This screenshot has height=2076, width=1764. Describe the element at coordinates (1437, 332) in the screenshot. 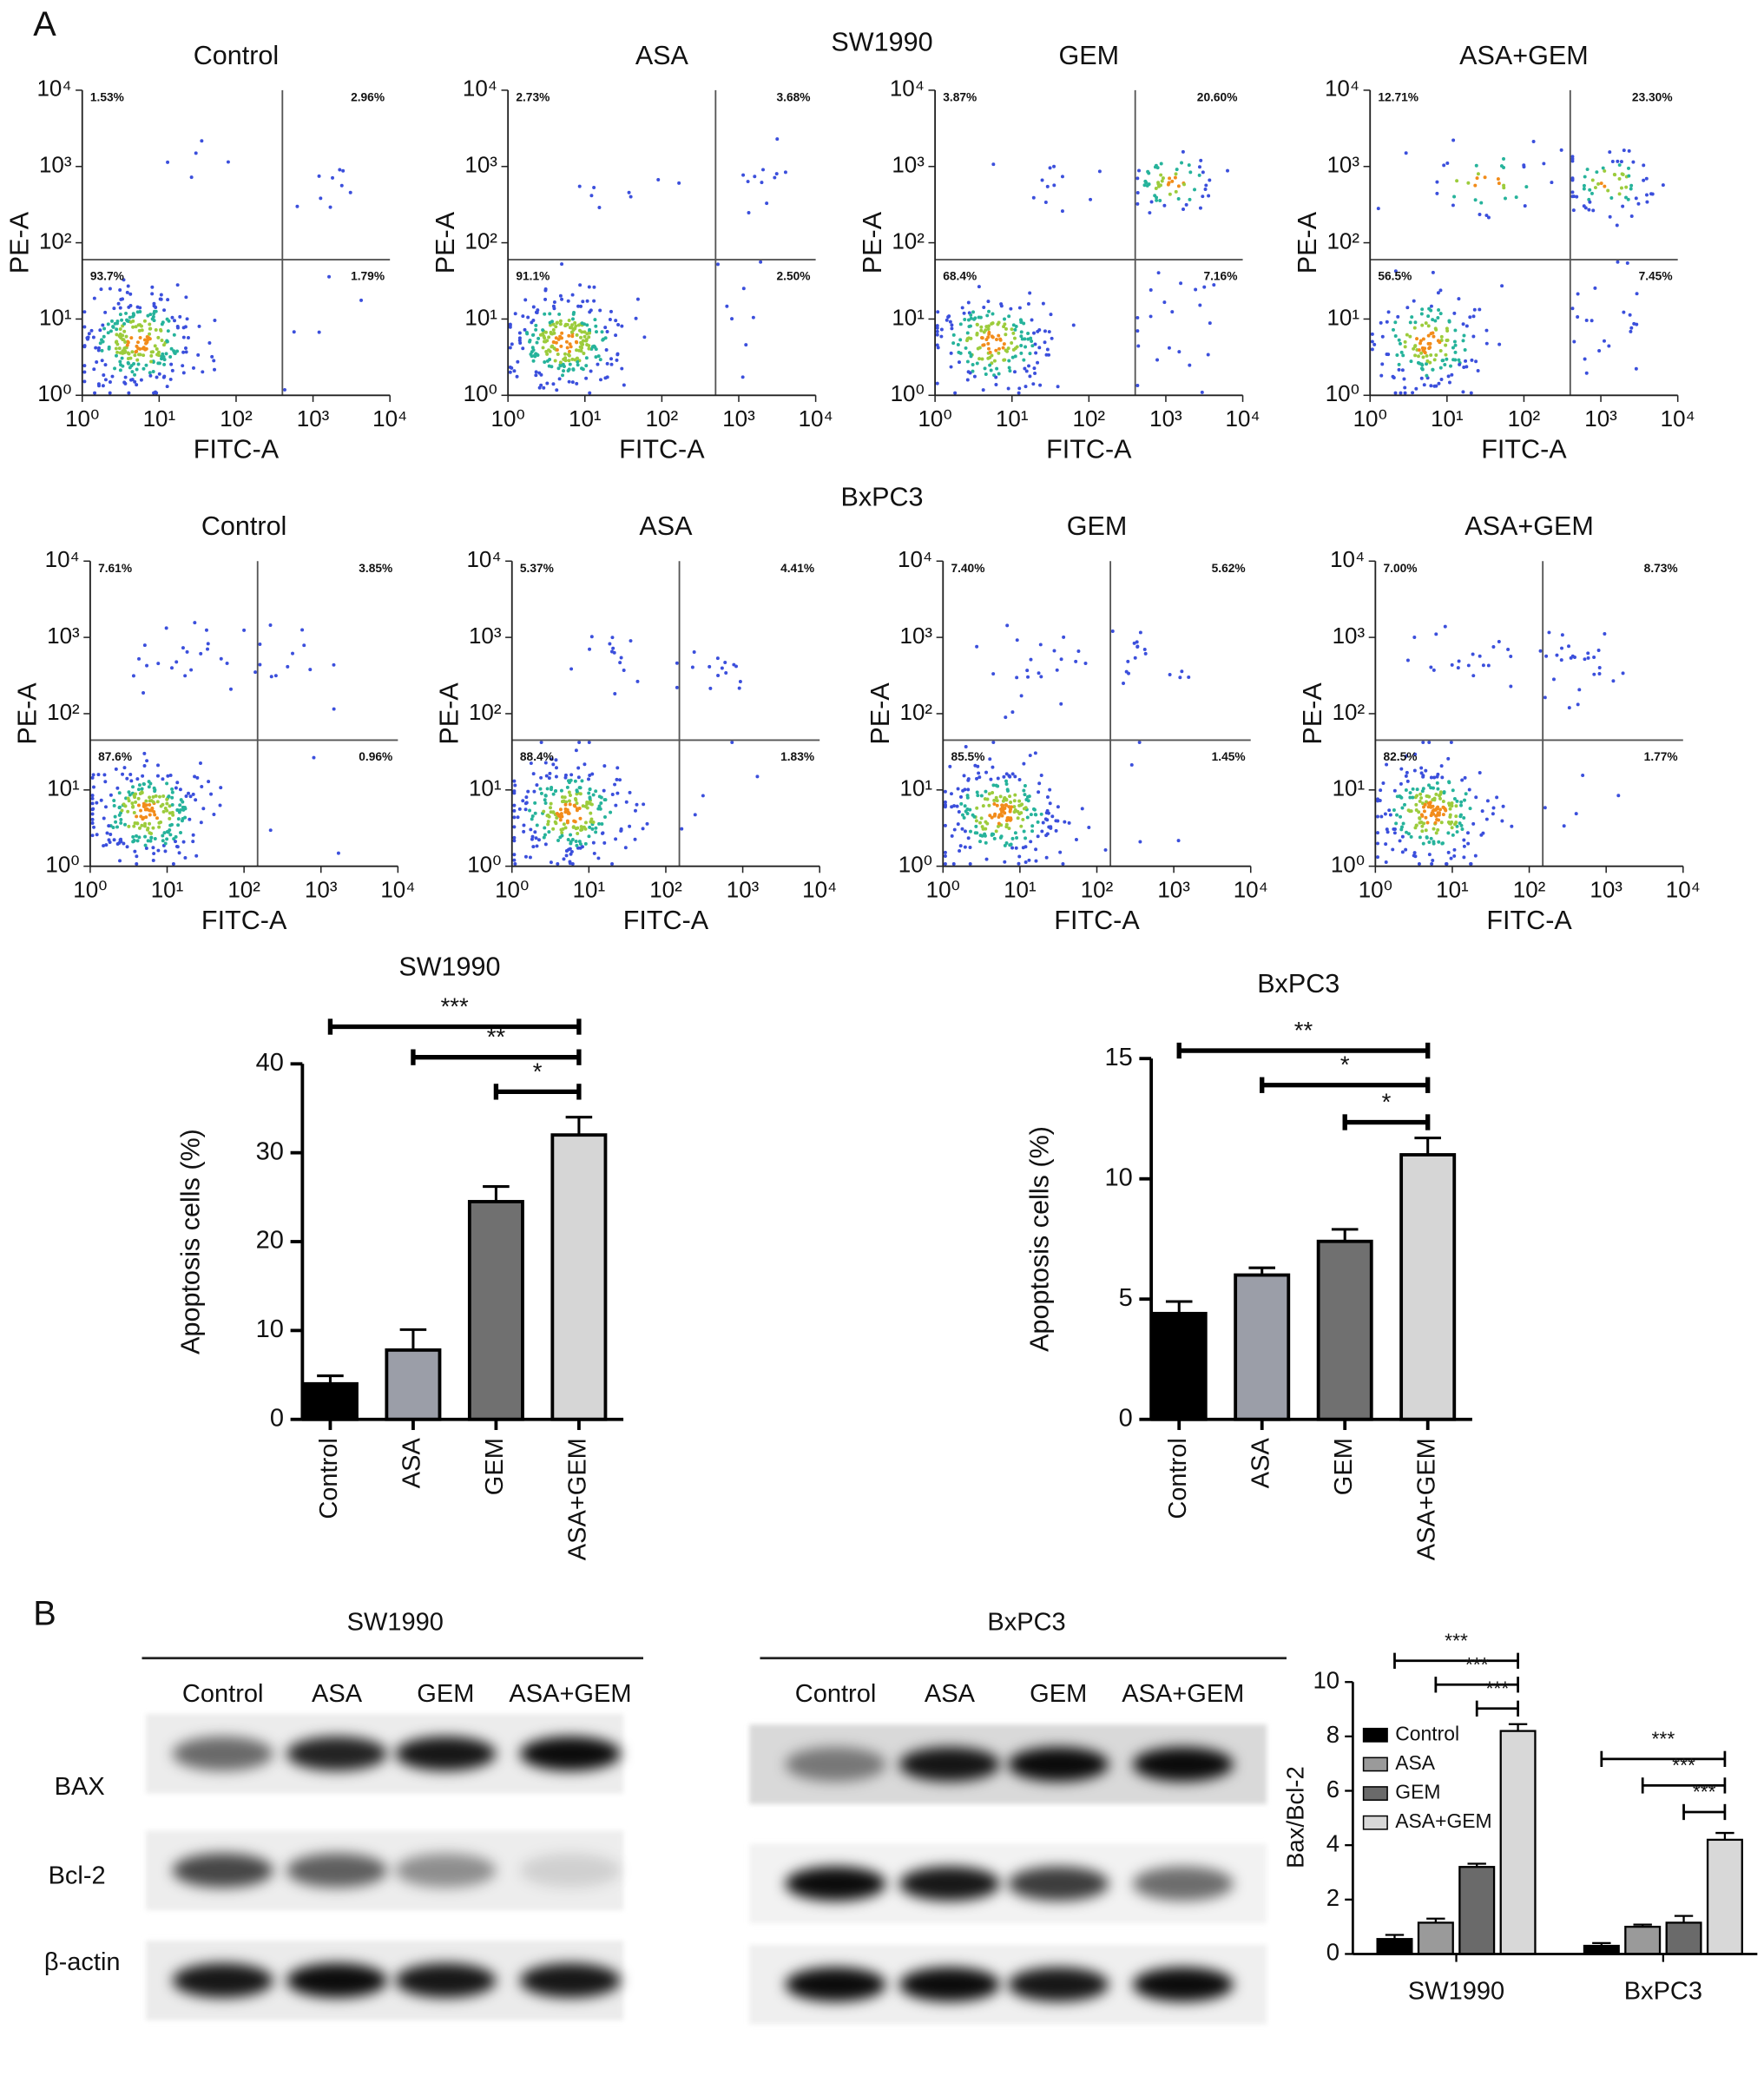

I see `dot-cluster` at that location.